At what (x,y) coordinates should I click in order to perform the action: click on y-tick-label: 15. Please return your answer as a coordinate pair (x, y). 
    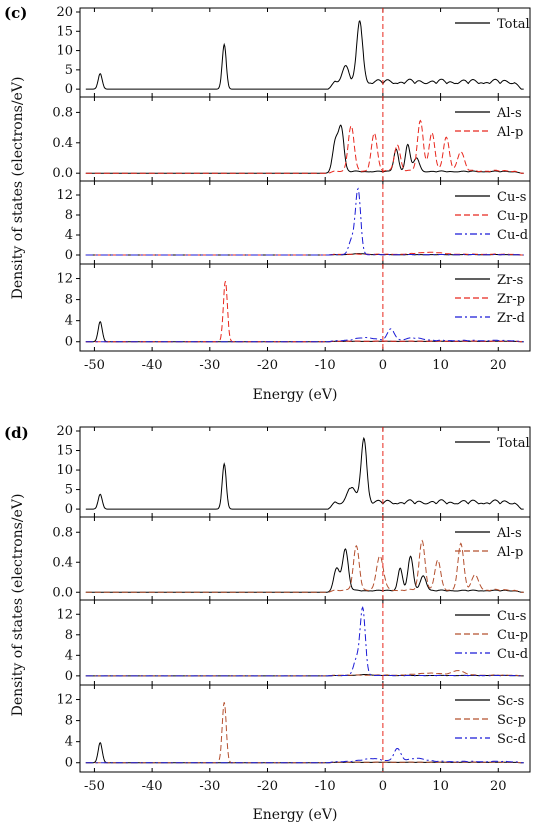
    Looking at the image, I should click on (64, 31).